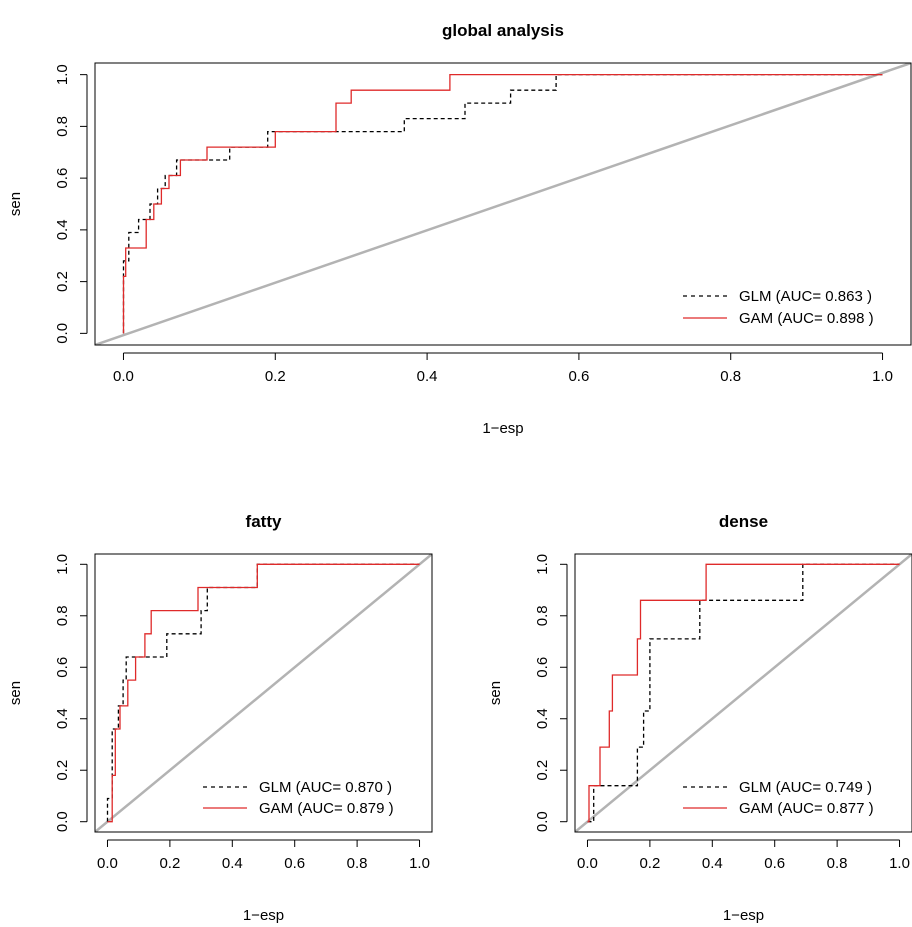 The width and height of the screenshot is (912, 927). Describe the element at coordinates (325, 787) in the screenshot. I see `legend-label-glm: GLM (AUC= 0.870 )` at that location.